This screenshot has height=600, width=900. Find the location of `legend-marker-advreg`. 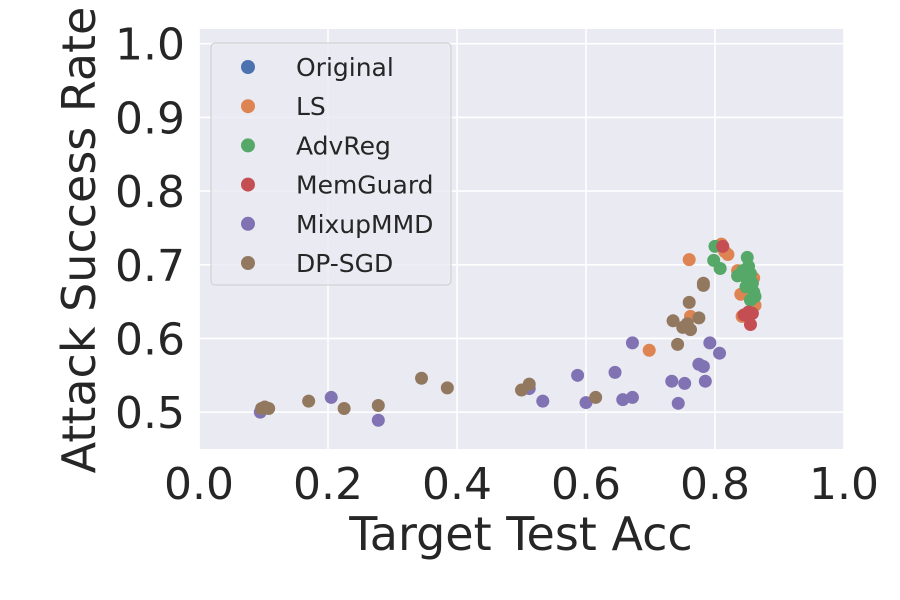

legend-marker-advreg is located at coordinates (248, 145).